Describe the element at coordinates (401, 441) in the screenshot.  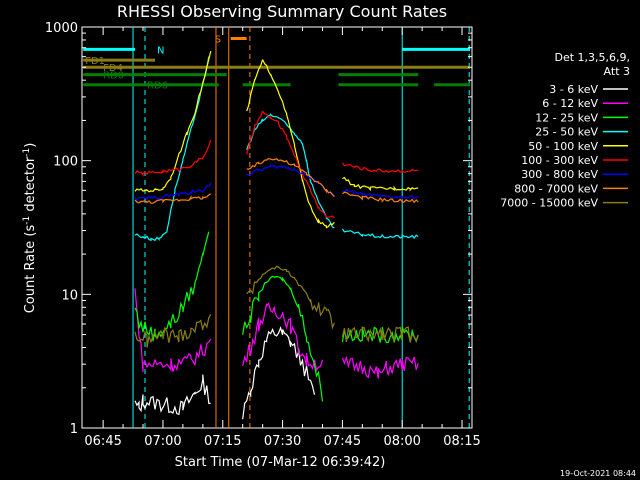
I see `x-tick-label-08-00: 08:00` at that location.